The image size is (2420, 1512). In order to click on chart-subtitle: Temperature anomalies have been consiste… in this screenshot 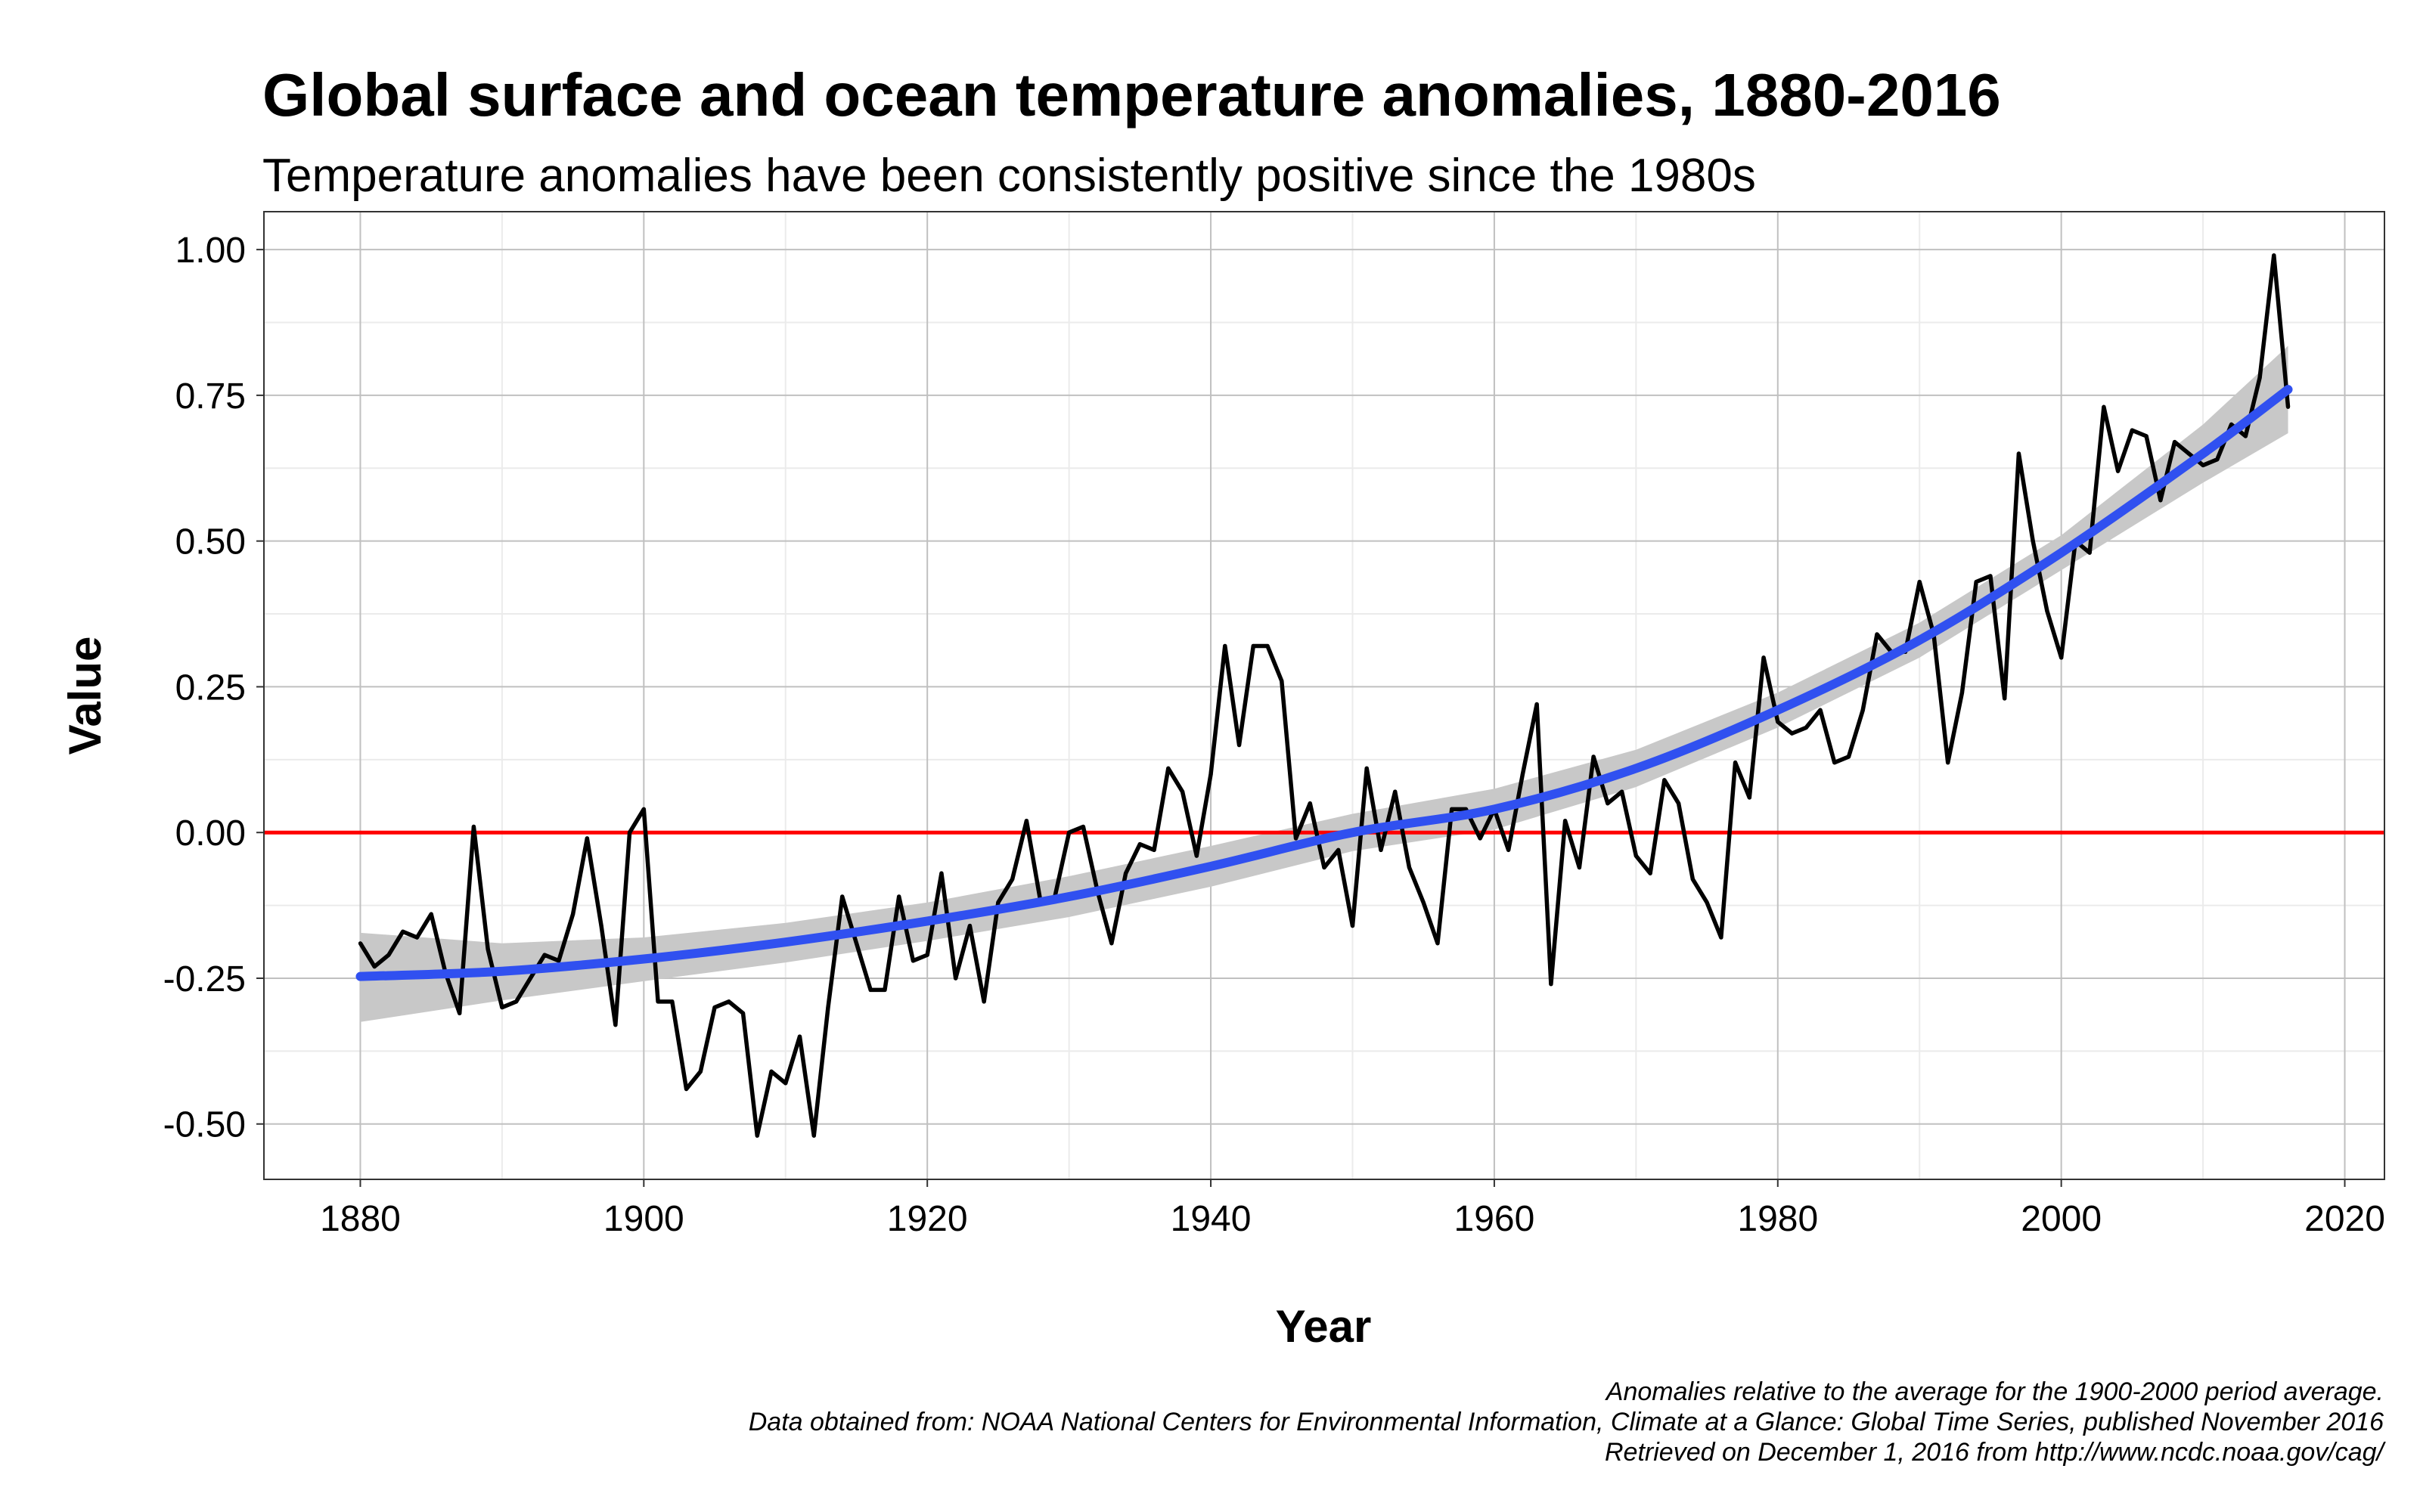, I will do `click(1009, 176)`.